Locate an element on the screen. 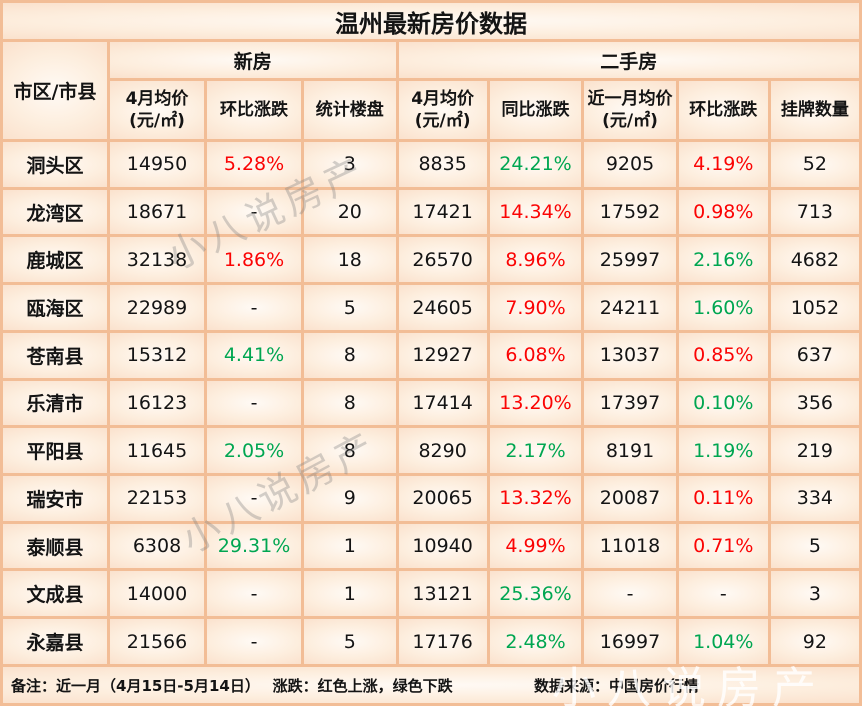 This screenshot has width=862, height=706. listing-count-cell: 92 is located at coordinates (814, 641).